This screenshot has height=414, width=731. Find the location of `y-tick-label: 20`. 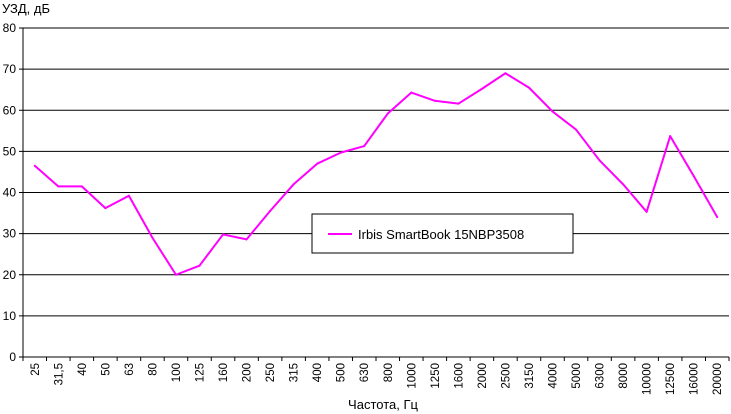

y-tick-label: 20 is located at coordinates (10, 275).